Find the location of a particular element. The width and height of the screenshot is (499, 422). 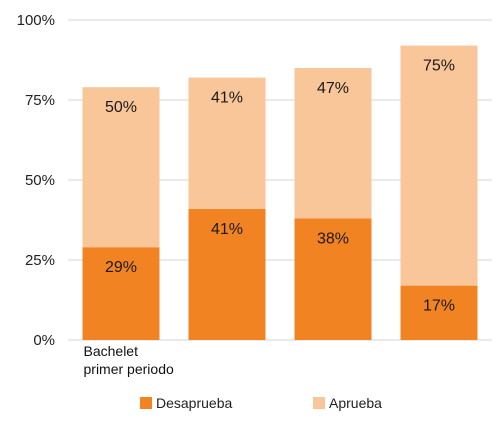

data-label: 50% is located at coordinates (121, 107).